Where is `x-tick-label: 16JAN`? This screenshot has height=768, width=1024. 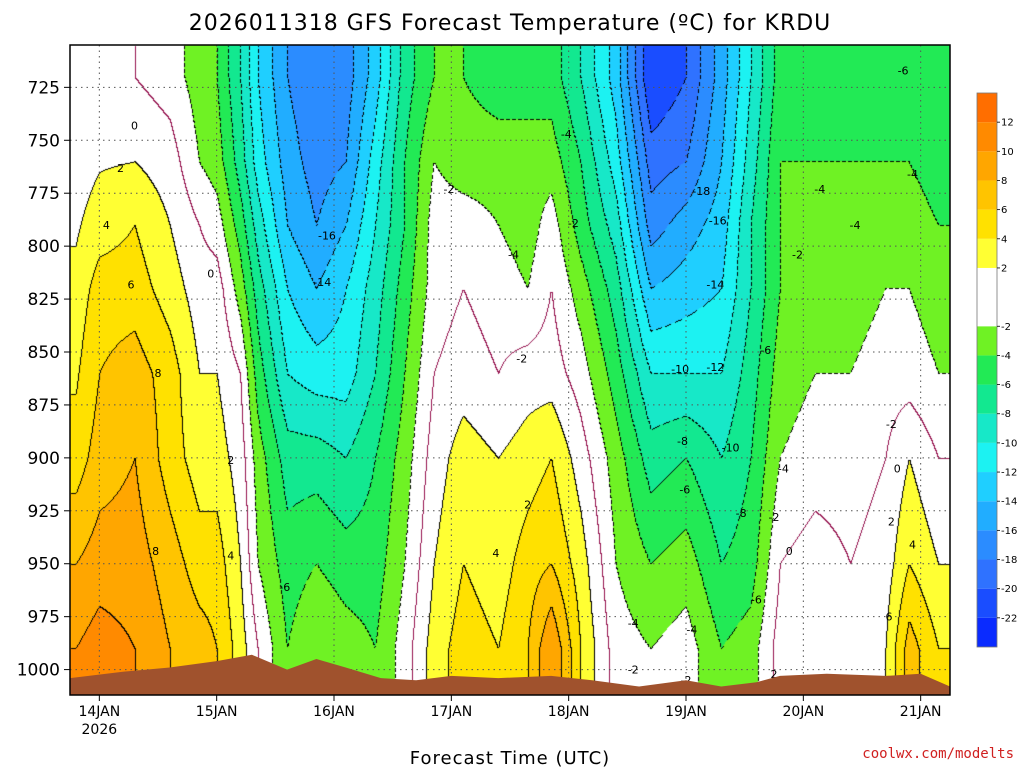
x-tick-label: 16JAN is located at coordinates (334, 712).